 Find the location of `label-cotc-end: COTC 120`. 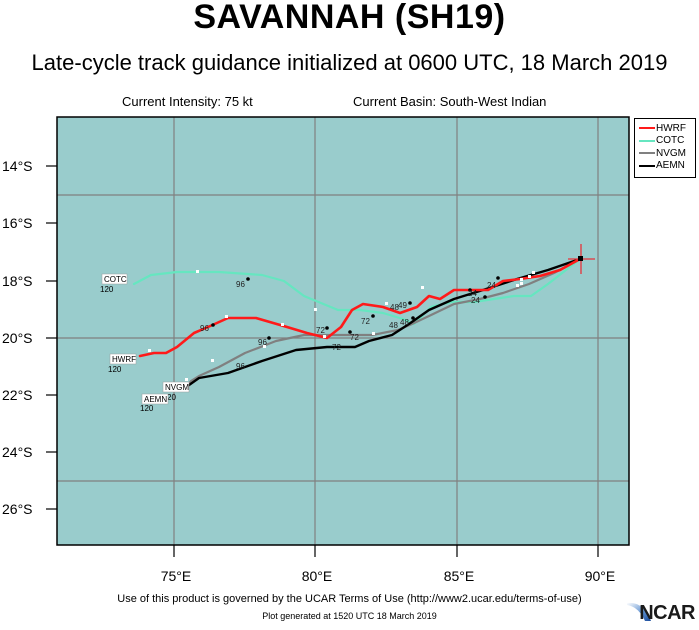

label-cotc-end: COTC 120 is located at coordinates (114, 283).